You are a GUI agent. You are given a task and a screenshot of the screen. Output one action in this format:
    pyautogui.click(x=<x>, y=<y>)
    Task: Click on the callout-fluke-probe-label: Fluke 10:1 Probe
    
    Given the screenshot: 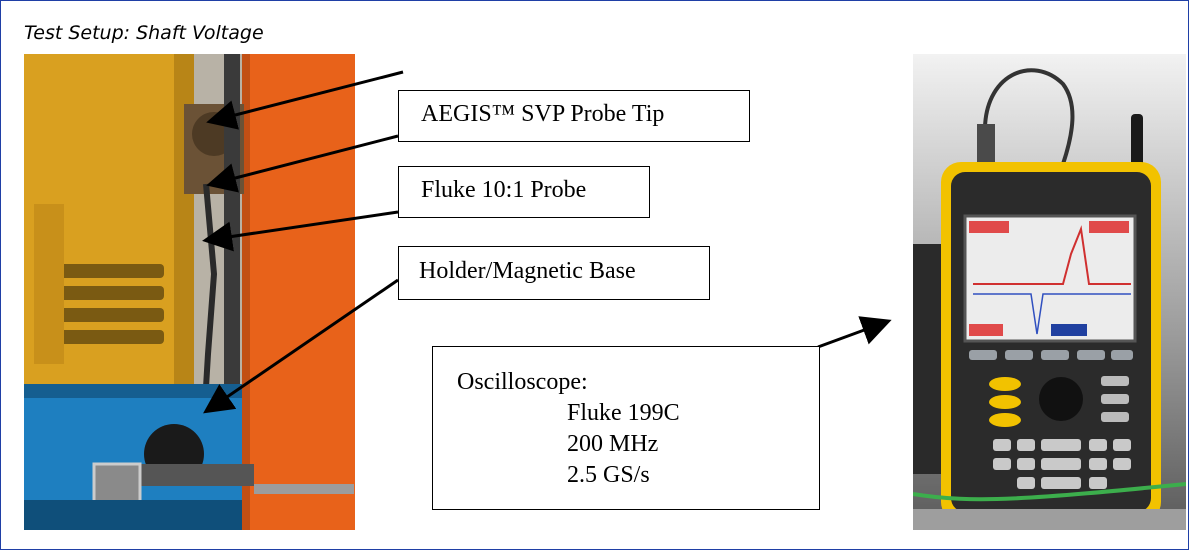 What is the action you would take?
    pyautogui.click(x=504, y=190)
    